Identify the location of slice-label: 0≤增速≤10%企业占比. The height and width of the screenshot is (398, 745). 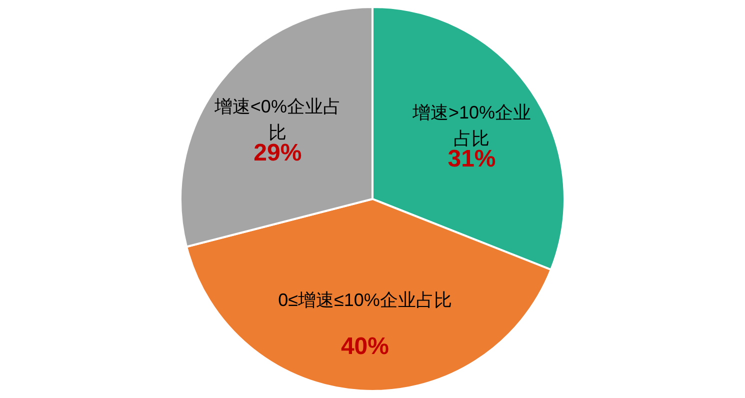
(365, 300).